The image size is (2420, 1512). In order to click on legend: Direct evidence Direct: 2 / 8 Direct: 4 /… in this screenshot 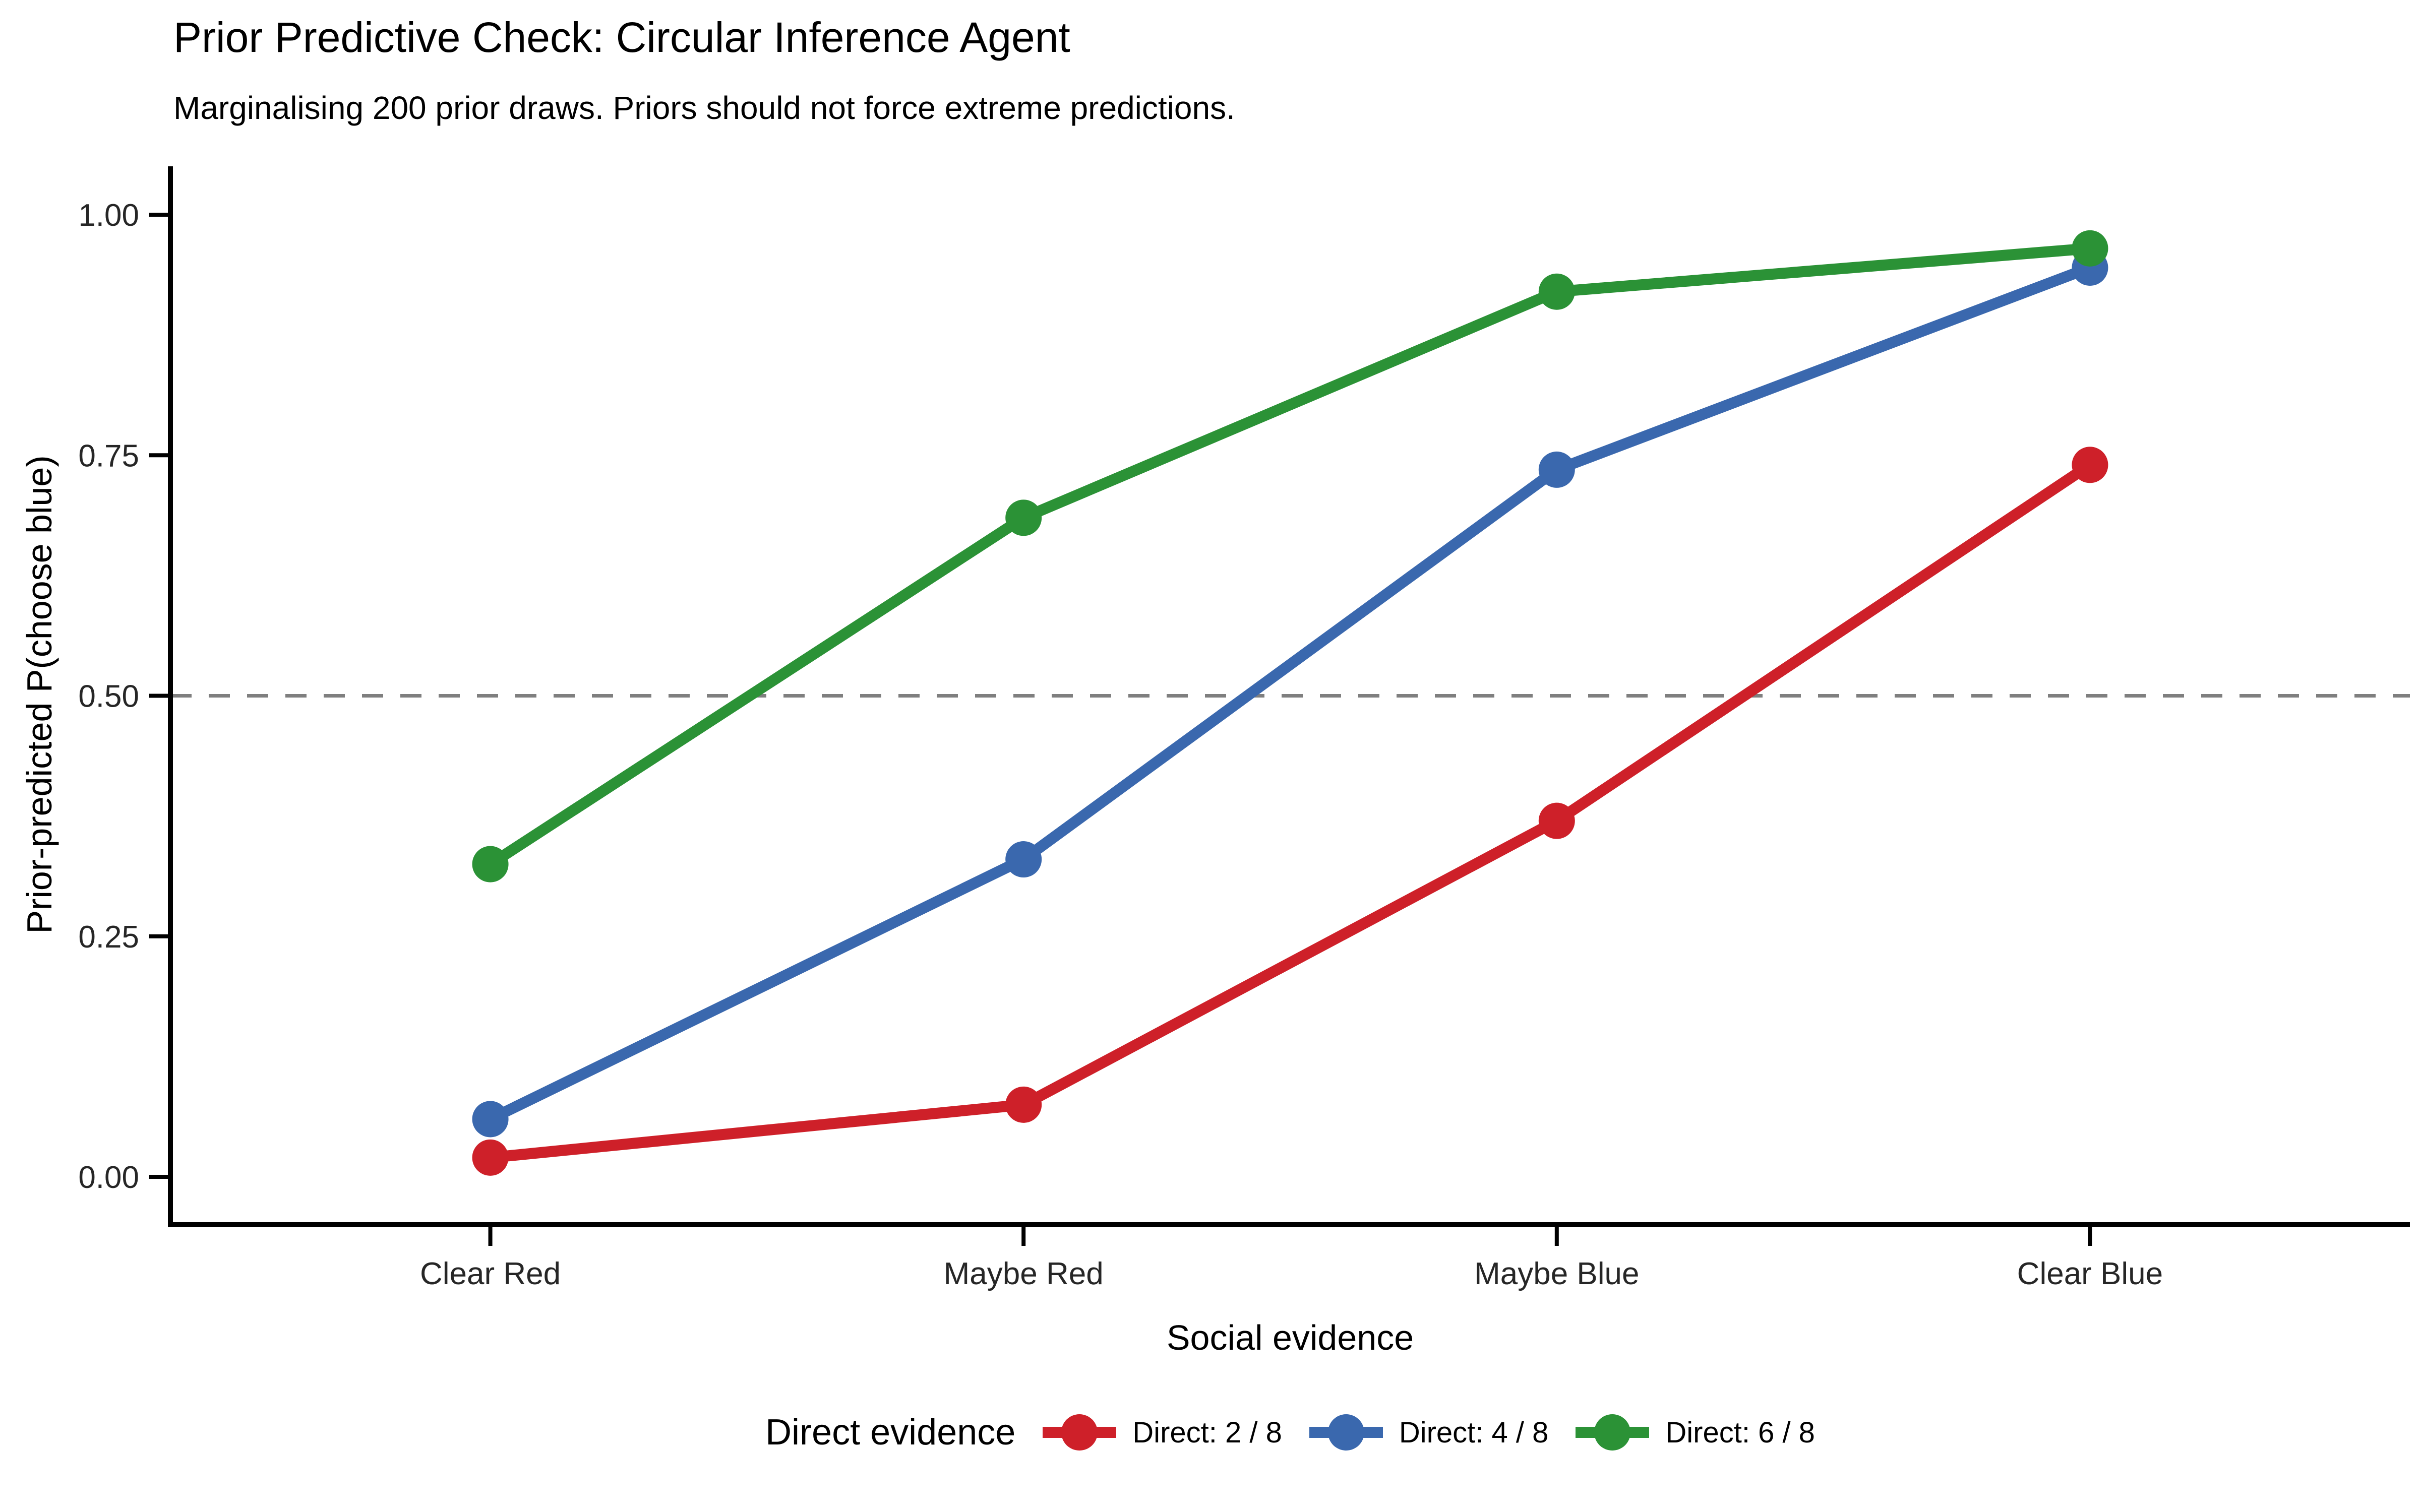, I will do `click(1290, 1433)`.